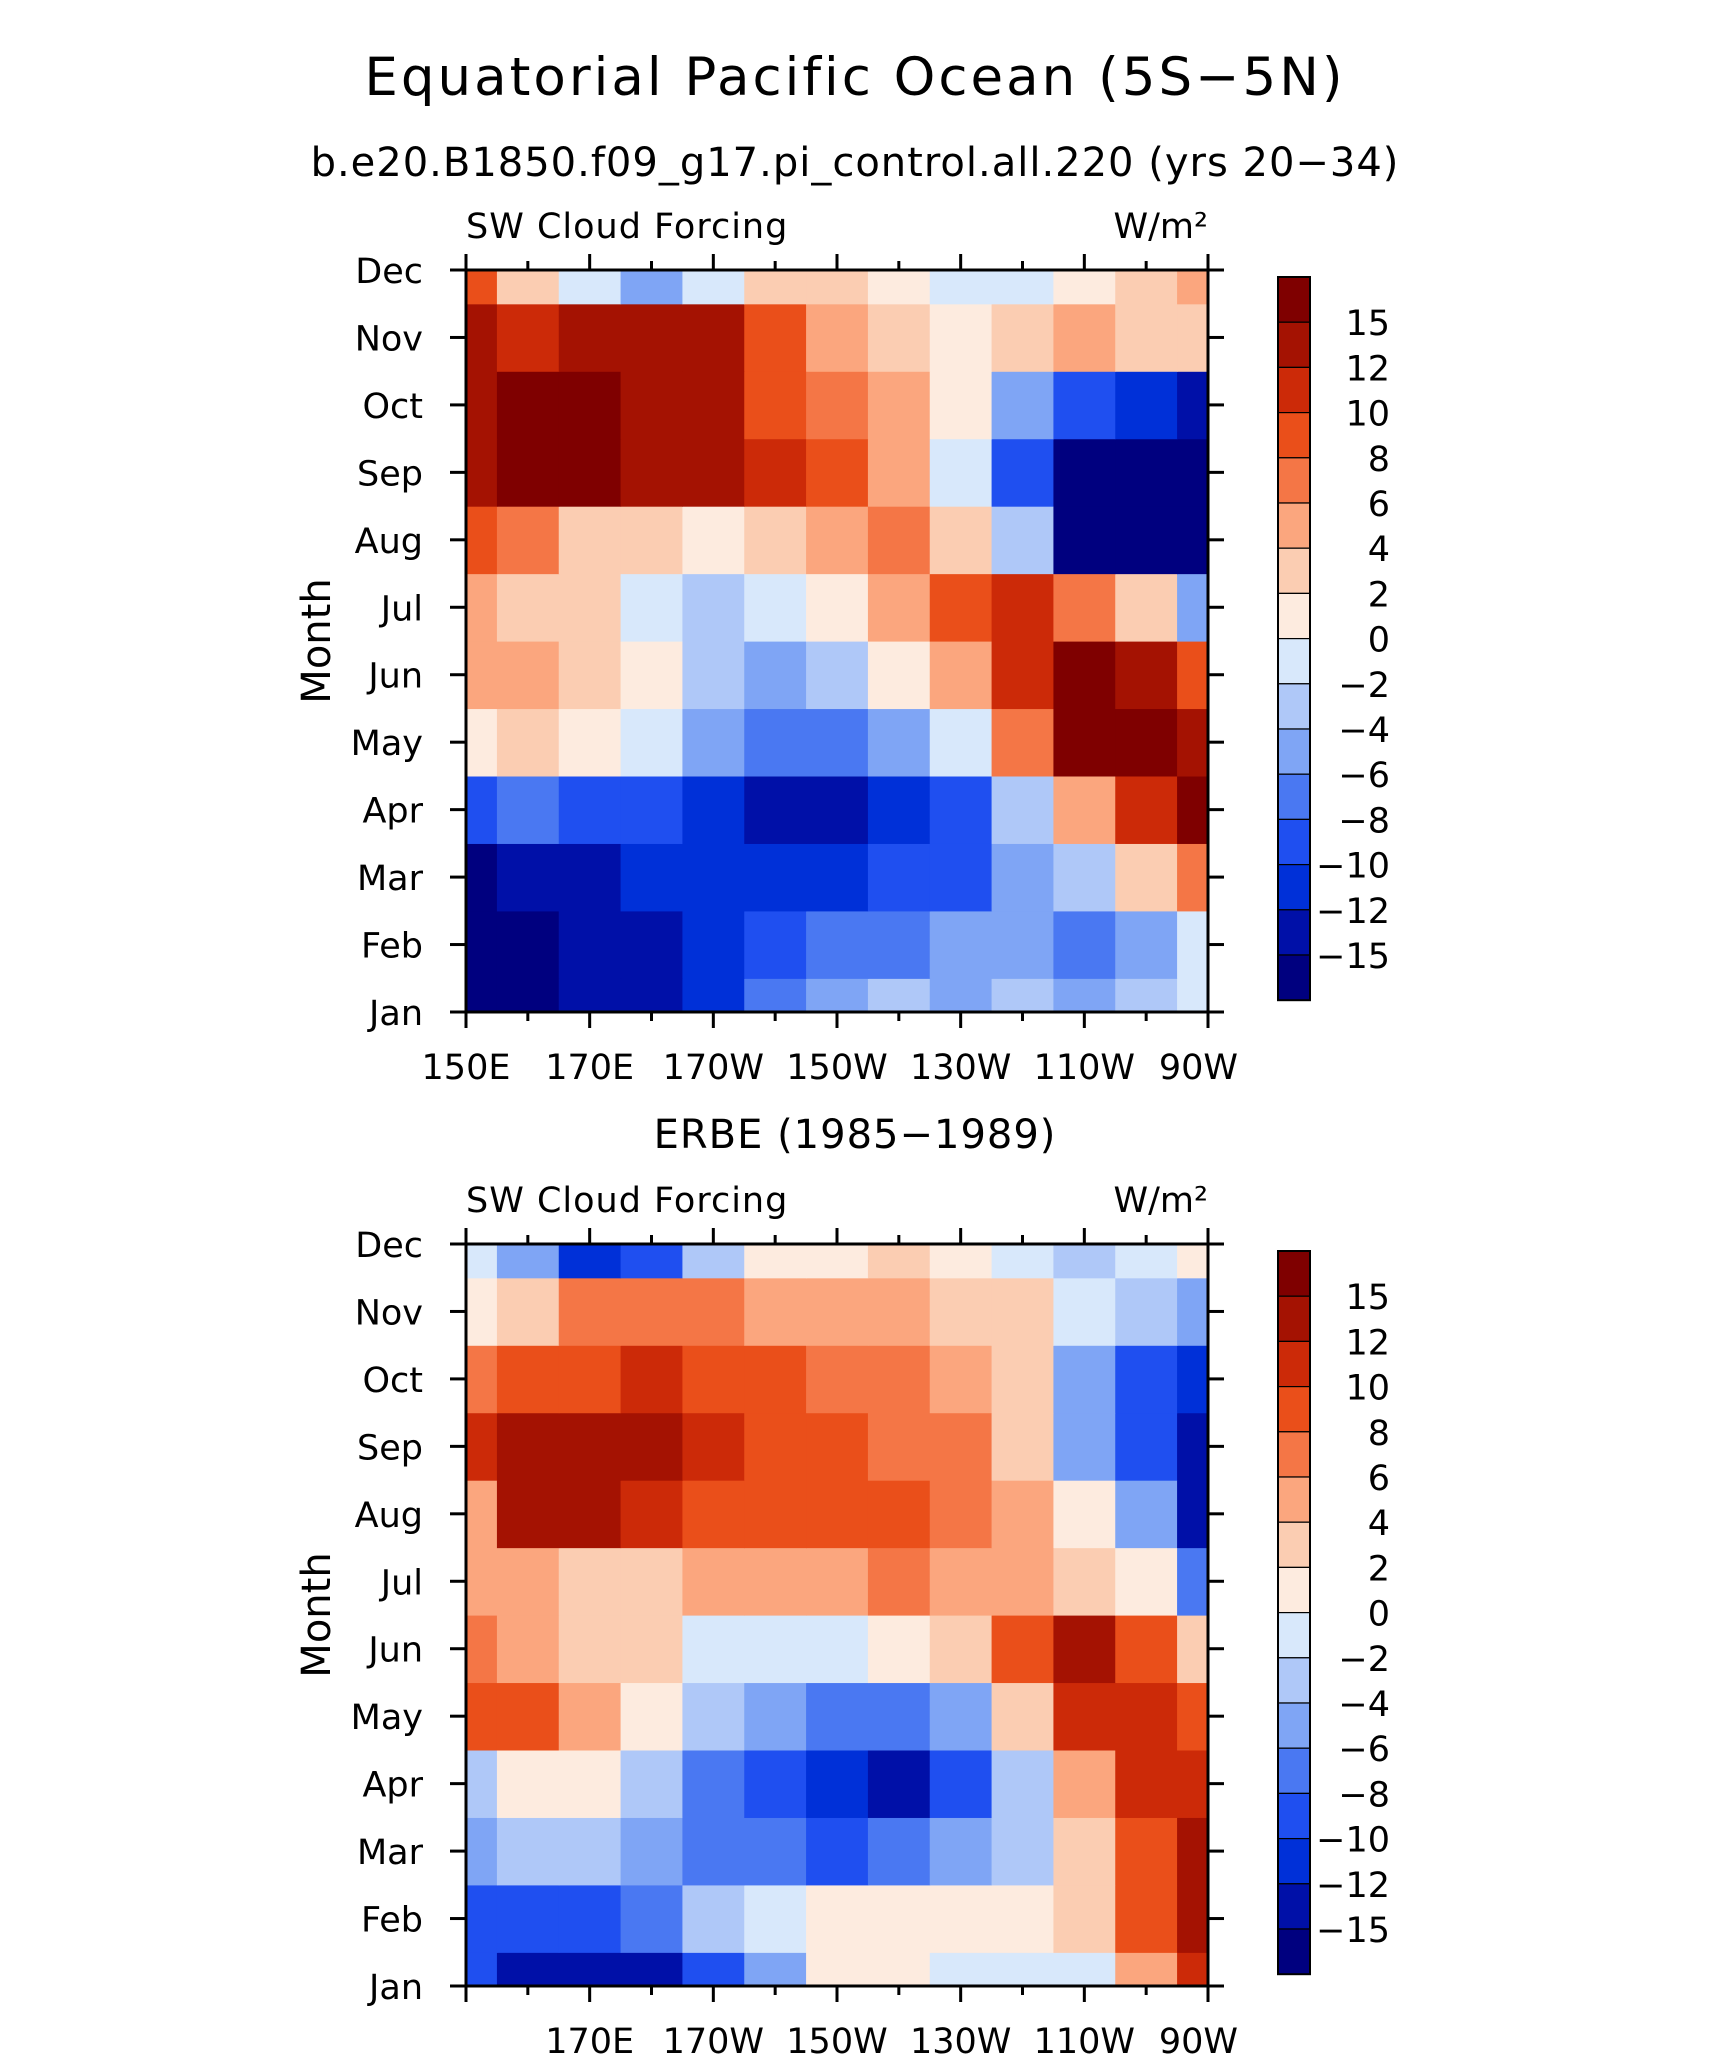 The image size is (1710, 2059). I want to click on x-tick-label: 130W, so click(960, 2040).